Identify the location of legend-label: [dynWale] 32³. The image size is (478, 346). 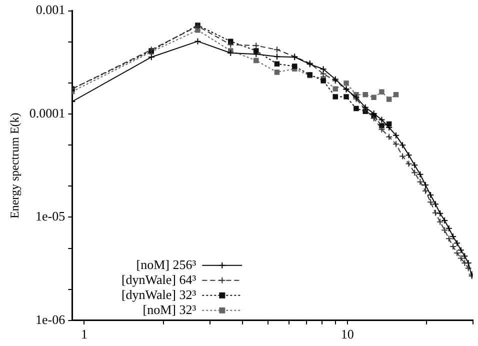
(158, 294).